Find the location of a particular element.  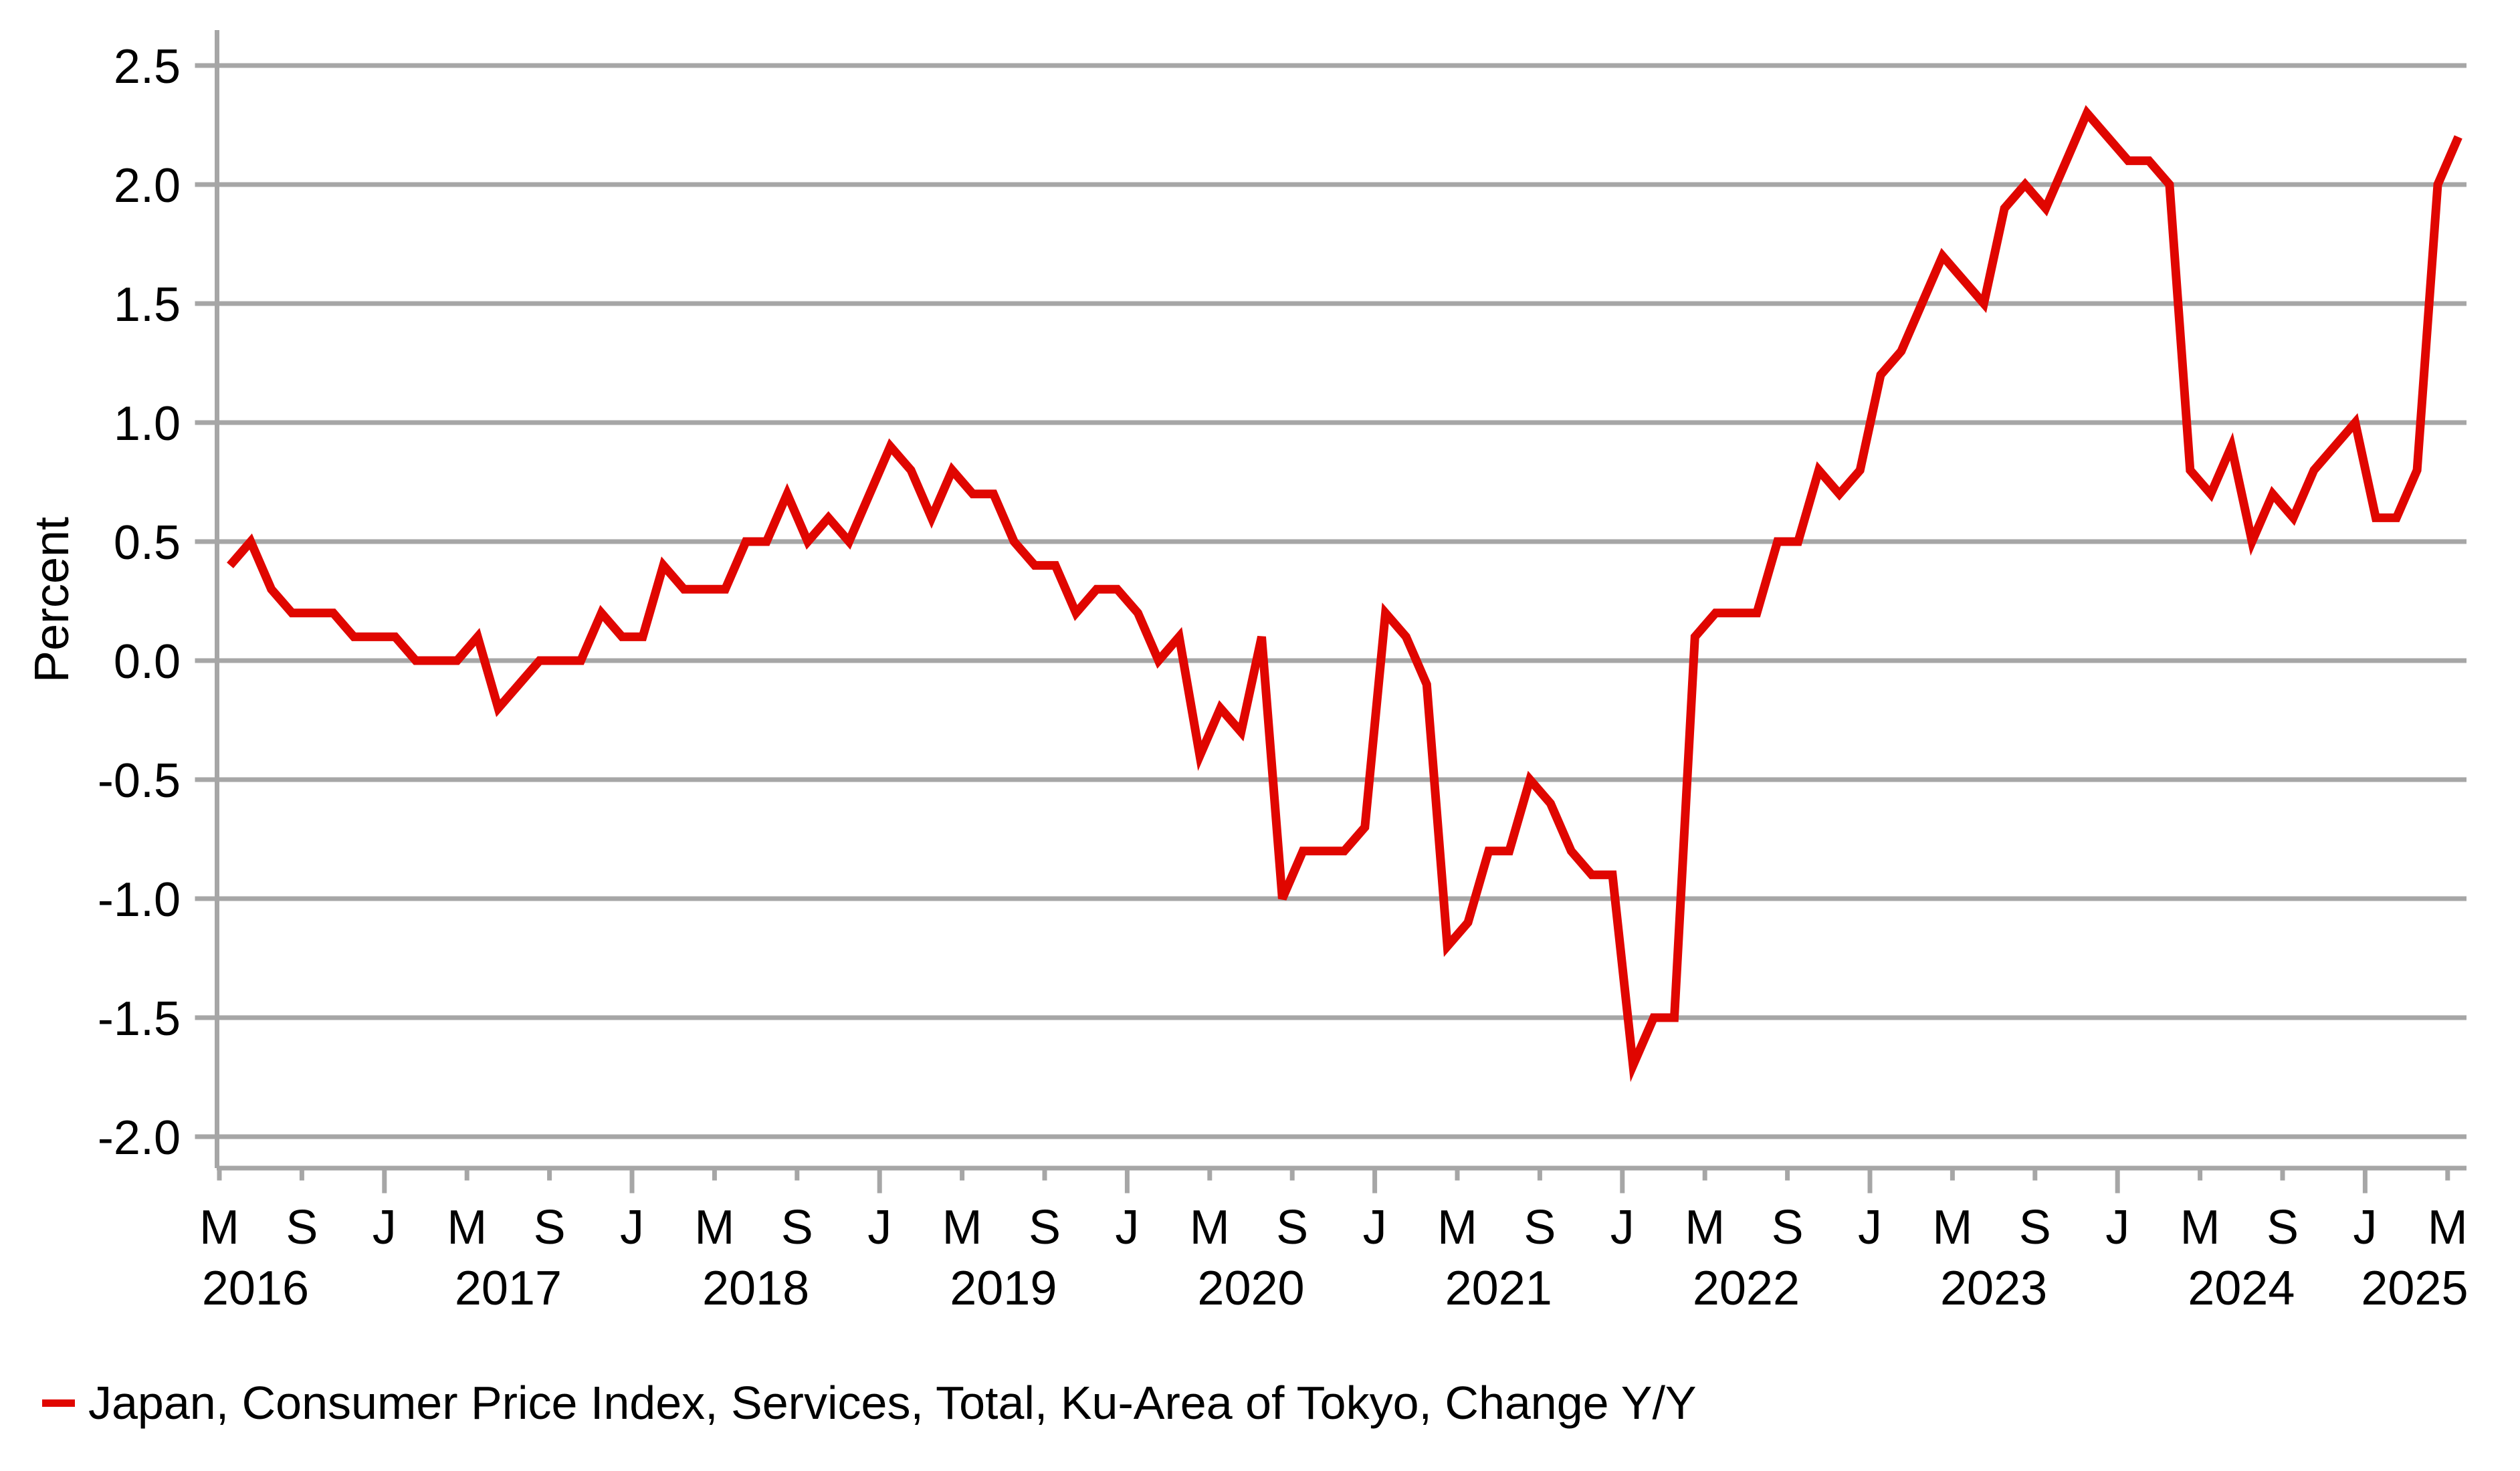

y-tick-label: -1.5 is located at coordinates (139, 1019).